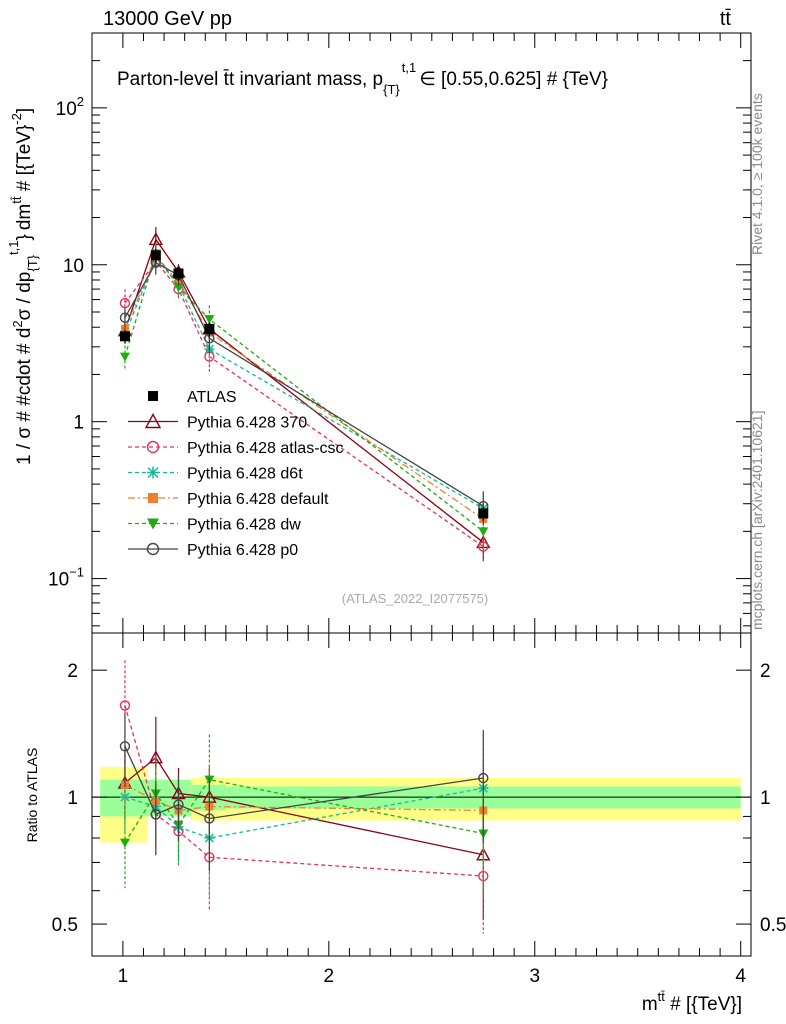 This screenshot has height=1024, width=786. I want to click on x-tick-label: 1, so click(123, 976).